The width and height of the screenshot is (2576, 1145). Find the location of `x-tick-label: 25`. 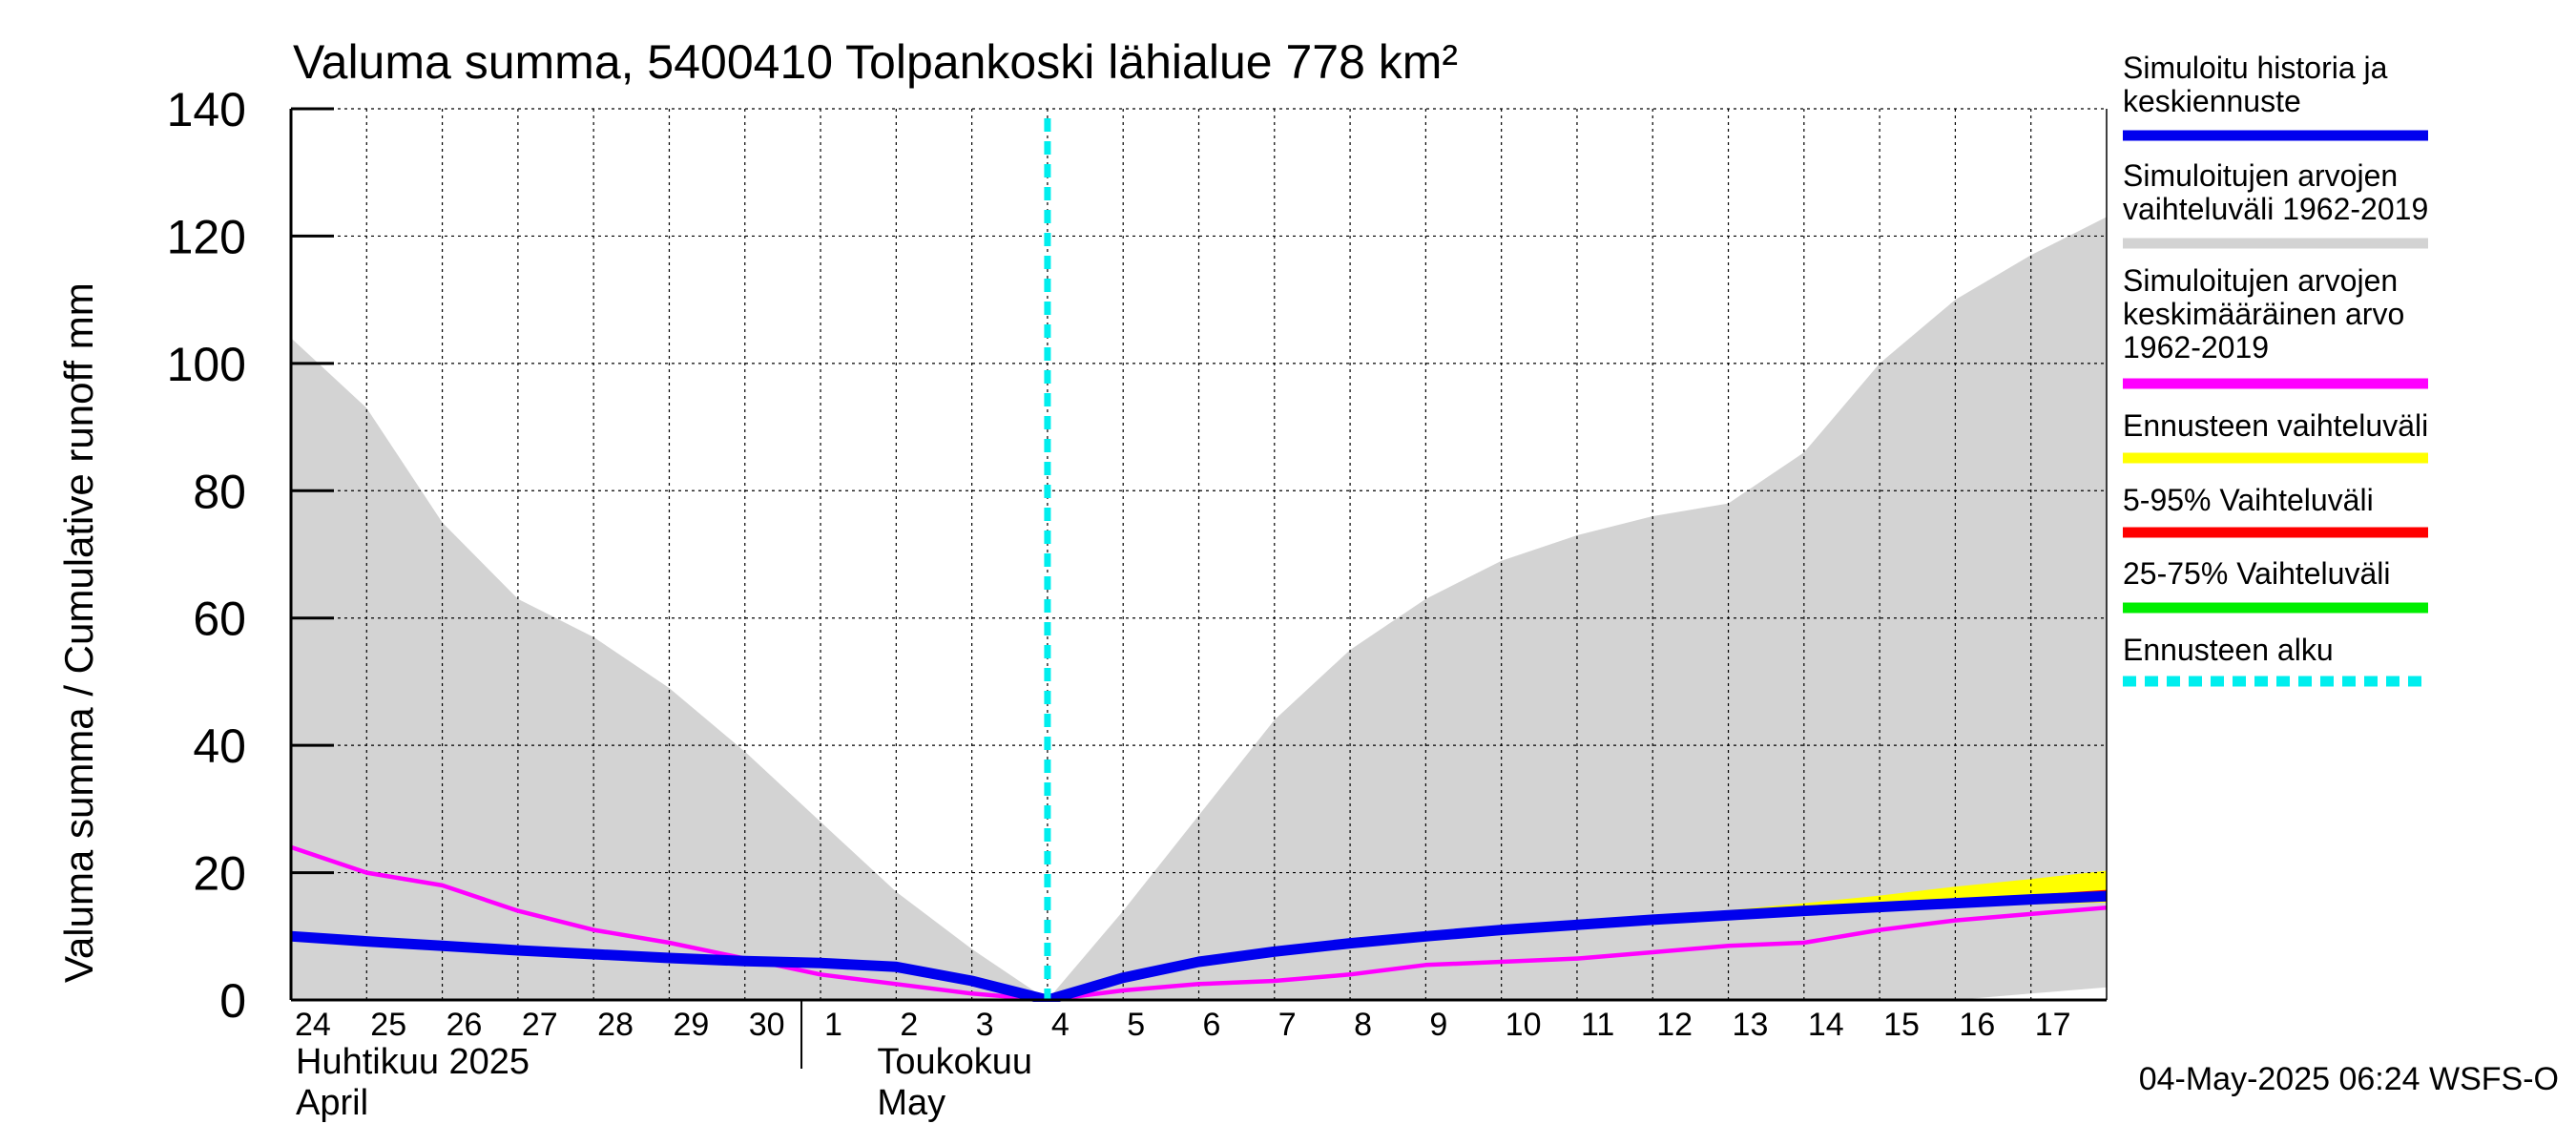

x-tick-label: 25 is located at coordinates (388, 1025).